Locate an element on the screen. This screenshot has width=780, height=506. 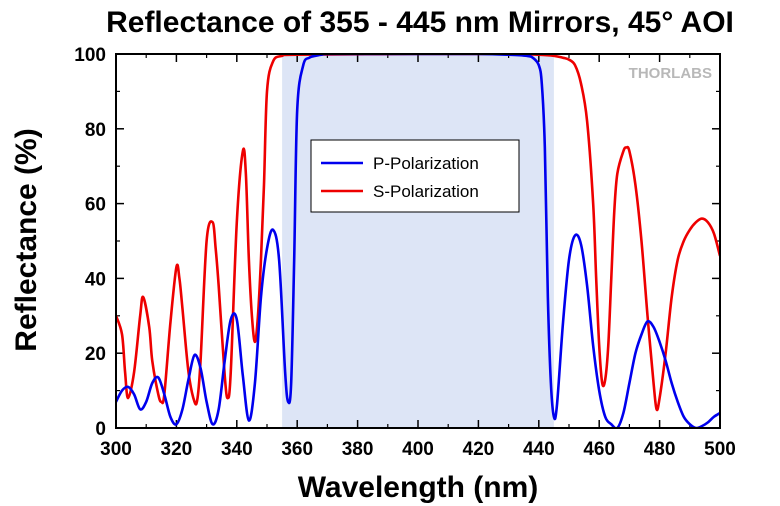
x-tick-label: 420 is located at coordinates (479, 449).